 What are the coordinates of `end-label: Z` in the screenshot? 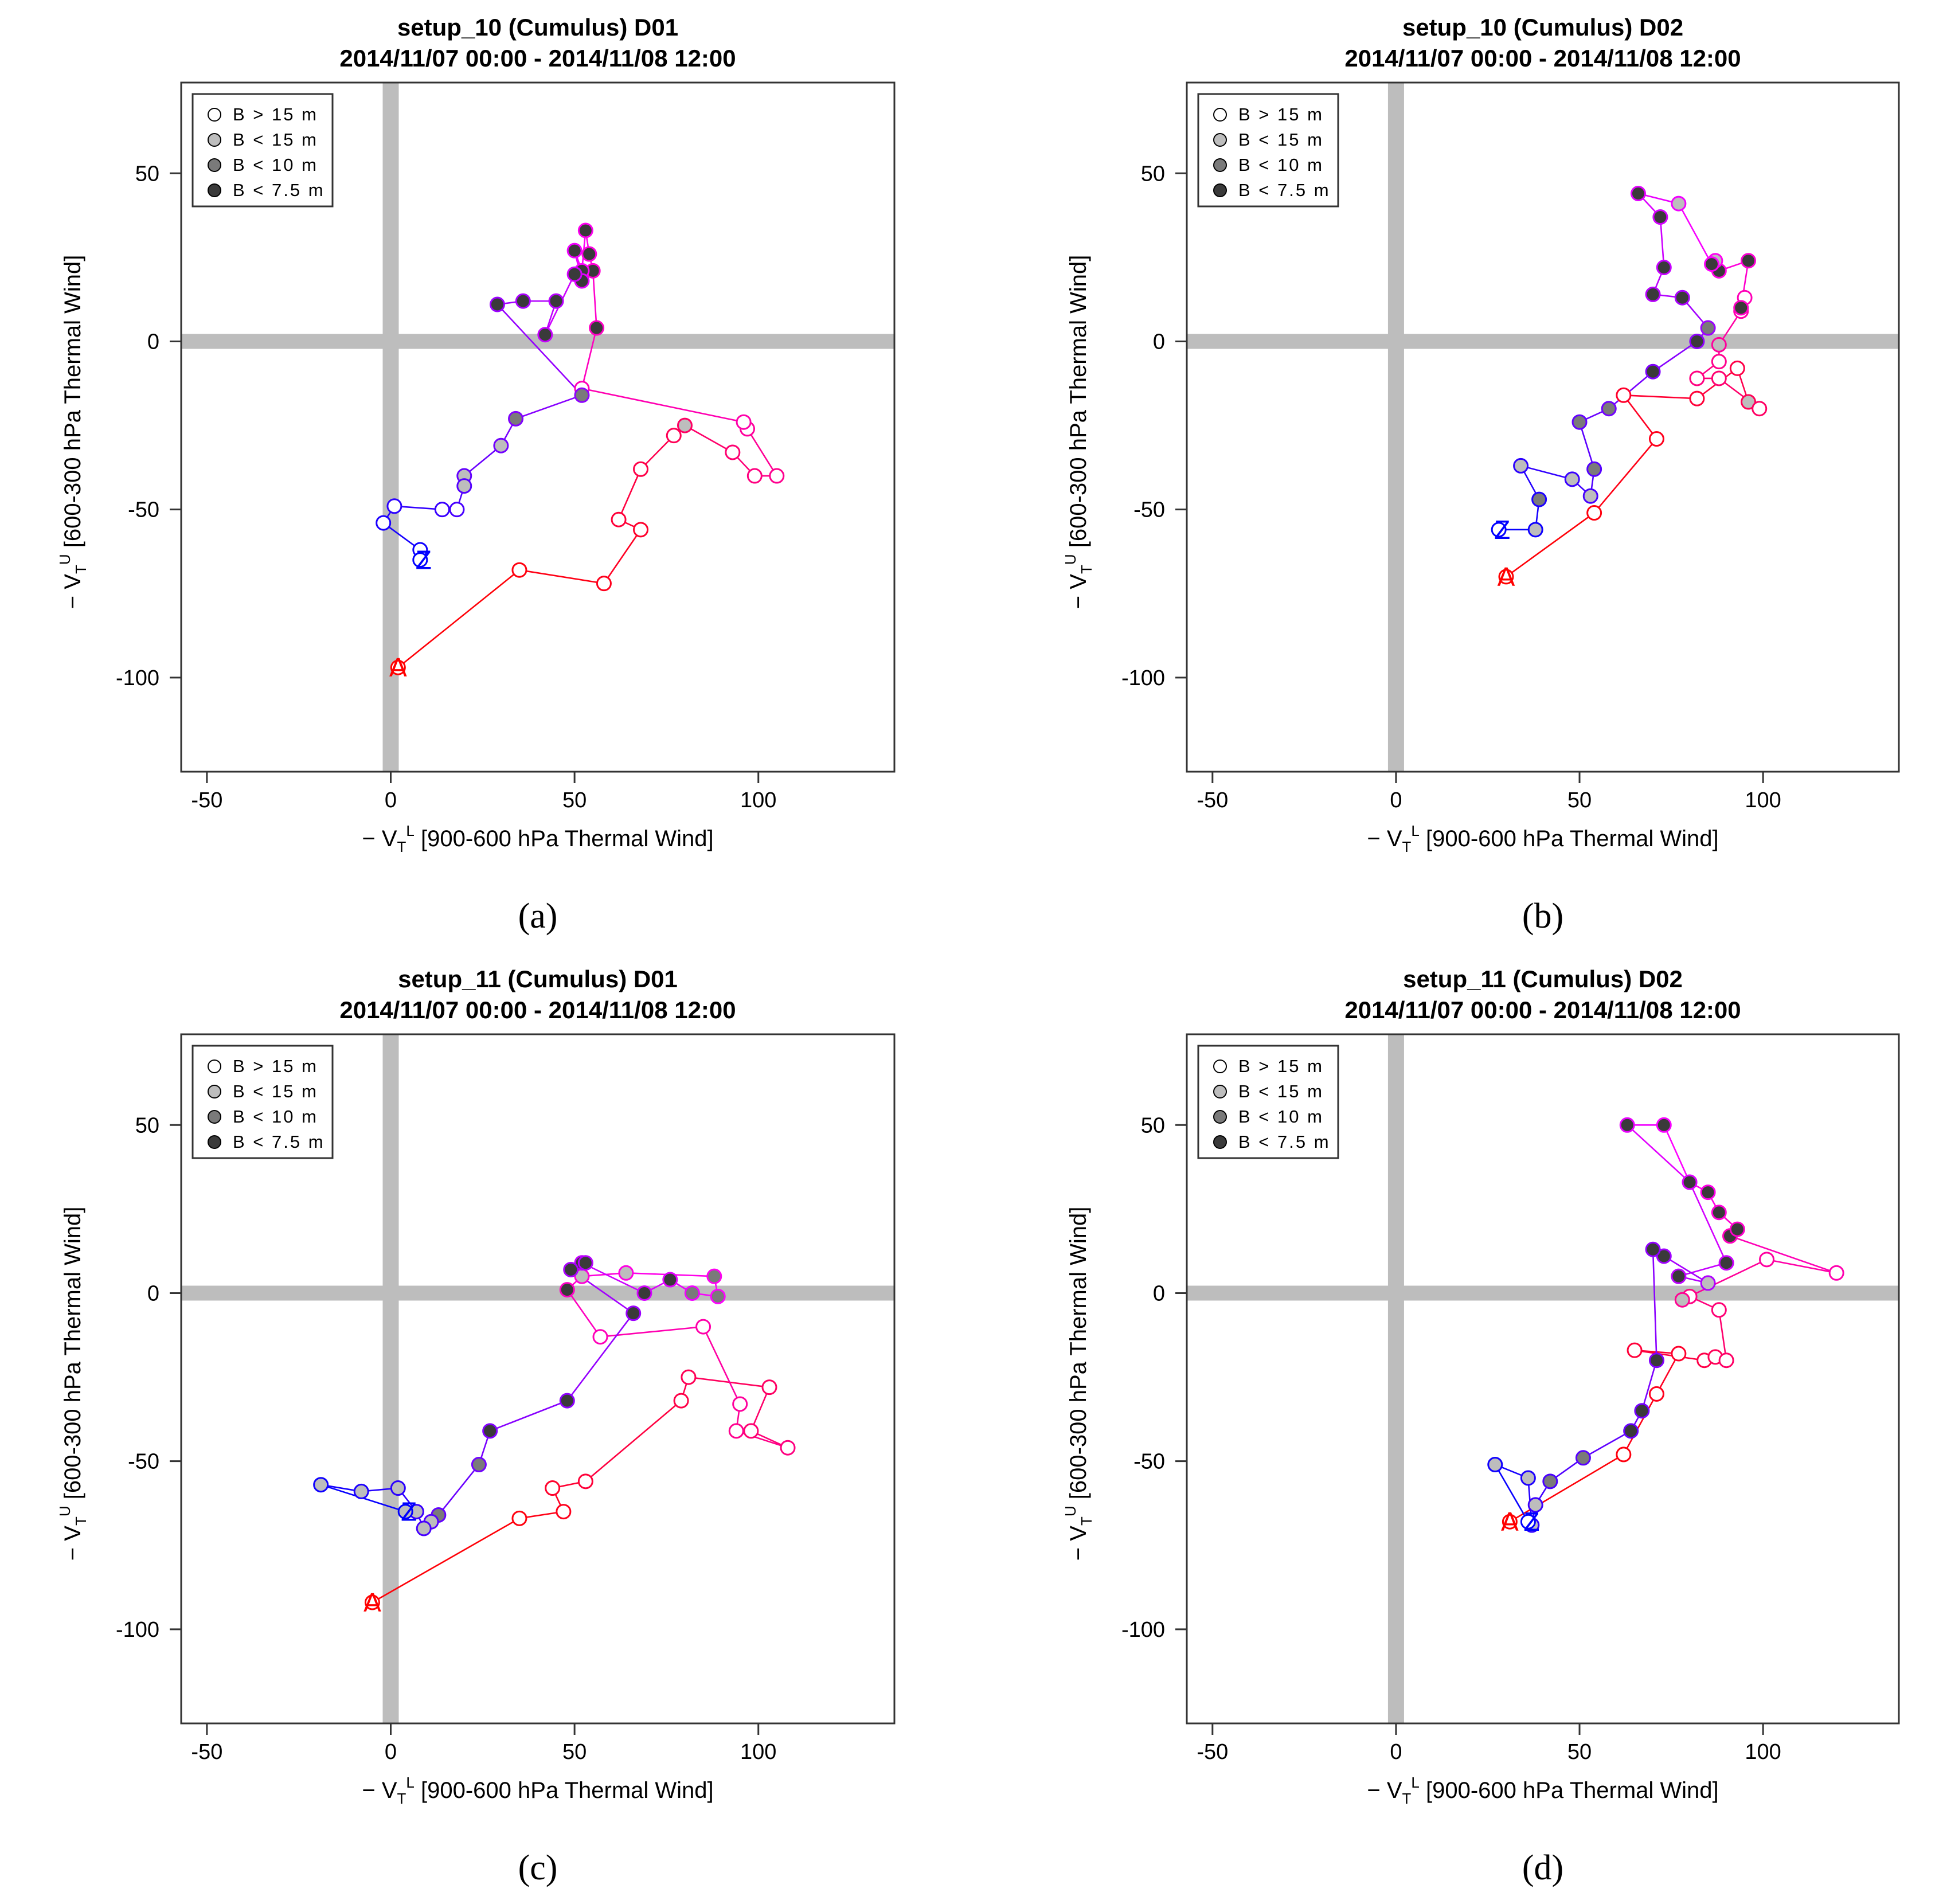 It's located at (1502, 530).